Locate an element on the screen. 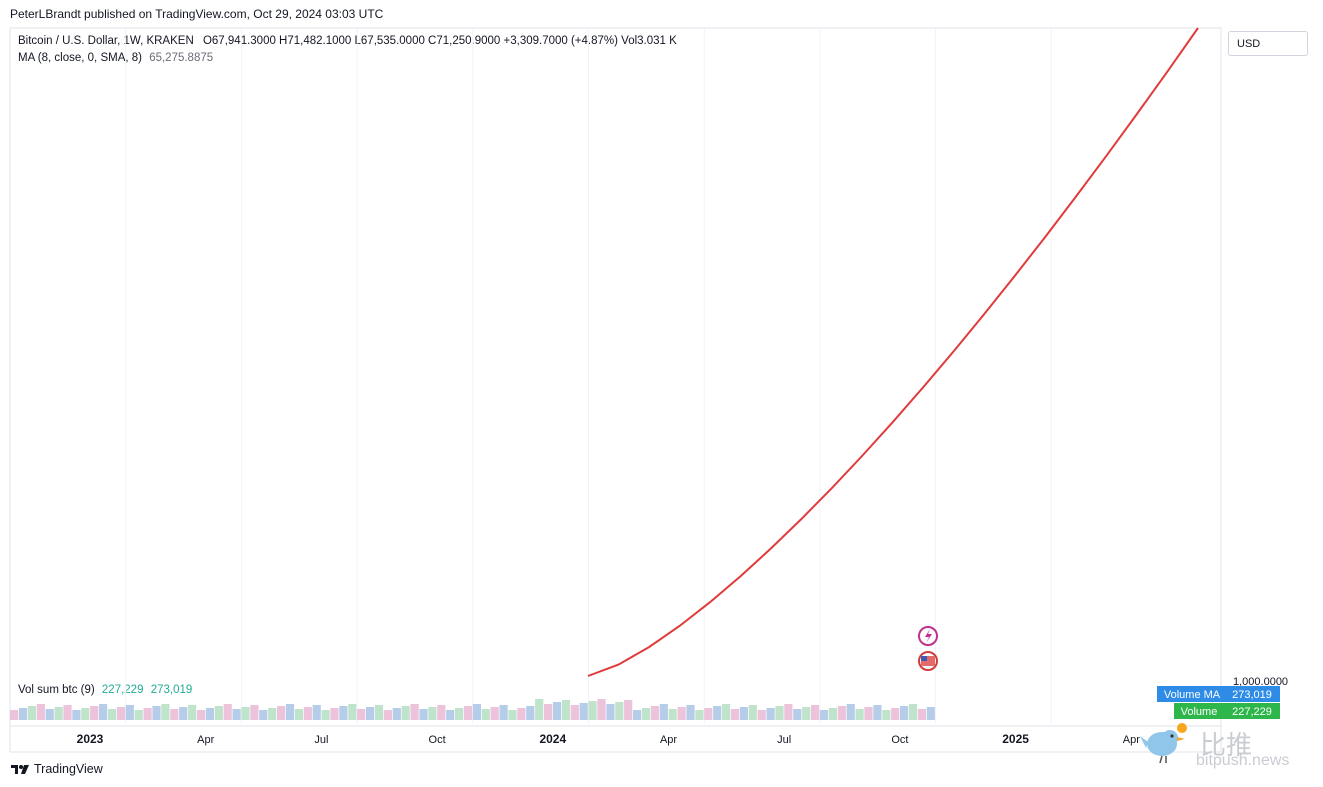  volume-badge-label: Volume is located at coordinates (1199, 712).